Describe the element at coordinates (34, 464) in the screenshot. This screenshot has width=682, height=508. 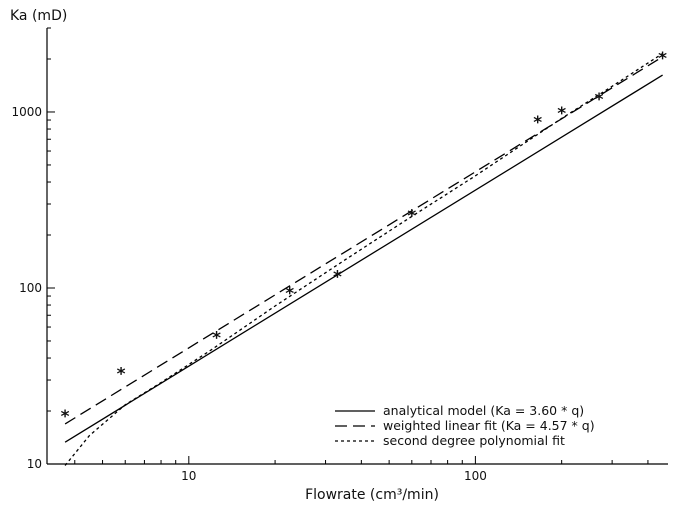
I see `y-tick-label: 10` at that location.